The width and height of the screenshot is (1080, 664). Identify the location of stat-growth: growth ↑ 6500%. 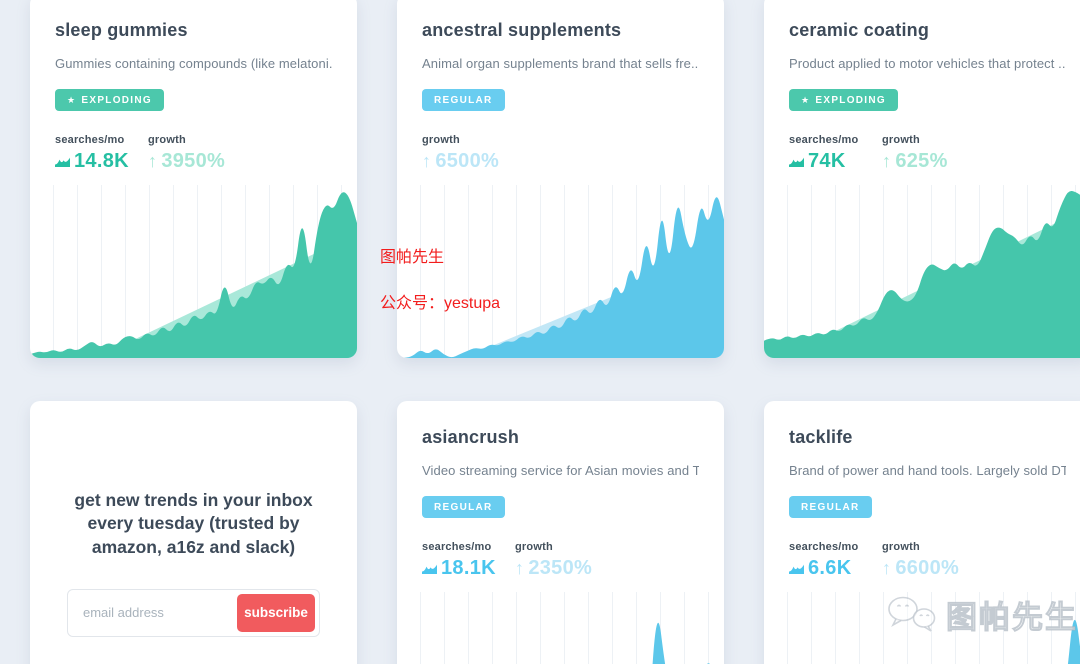
(461, 153).